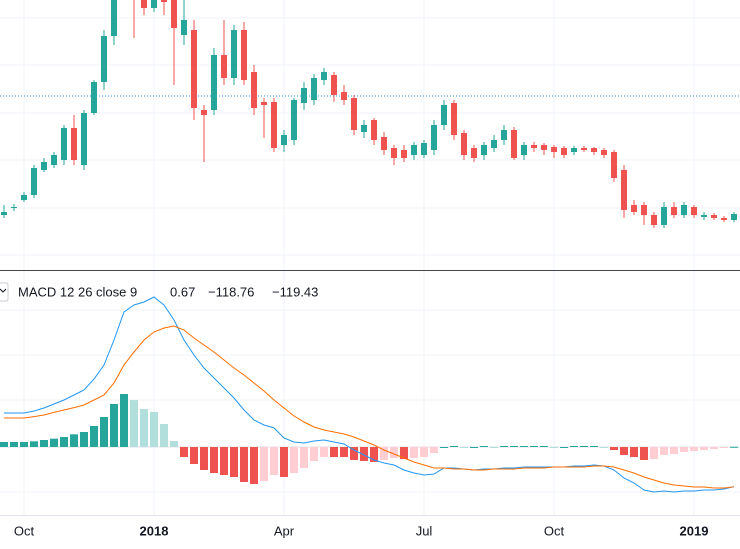 This screenshot has width=740, height=549. What do you see at coordinates (182, 291) in the screenshot?
I see `legend-value: 0.67` at bounding box center [182, 291].